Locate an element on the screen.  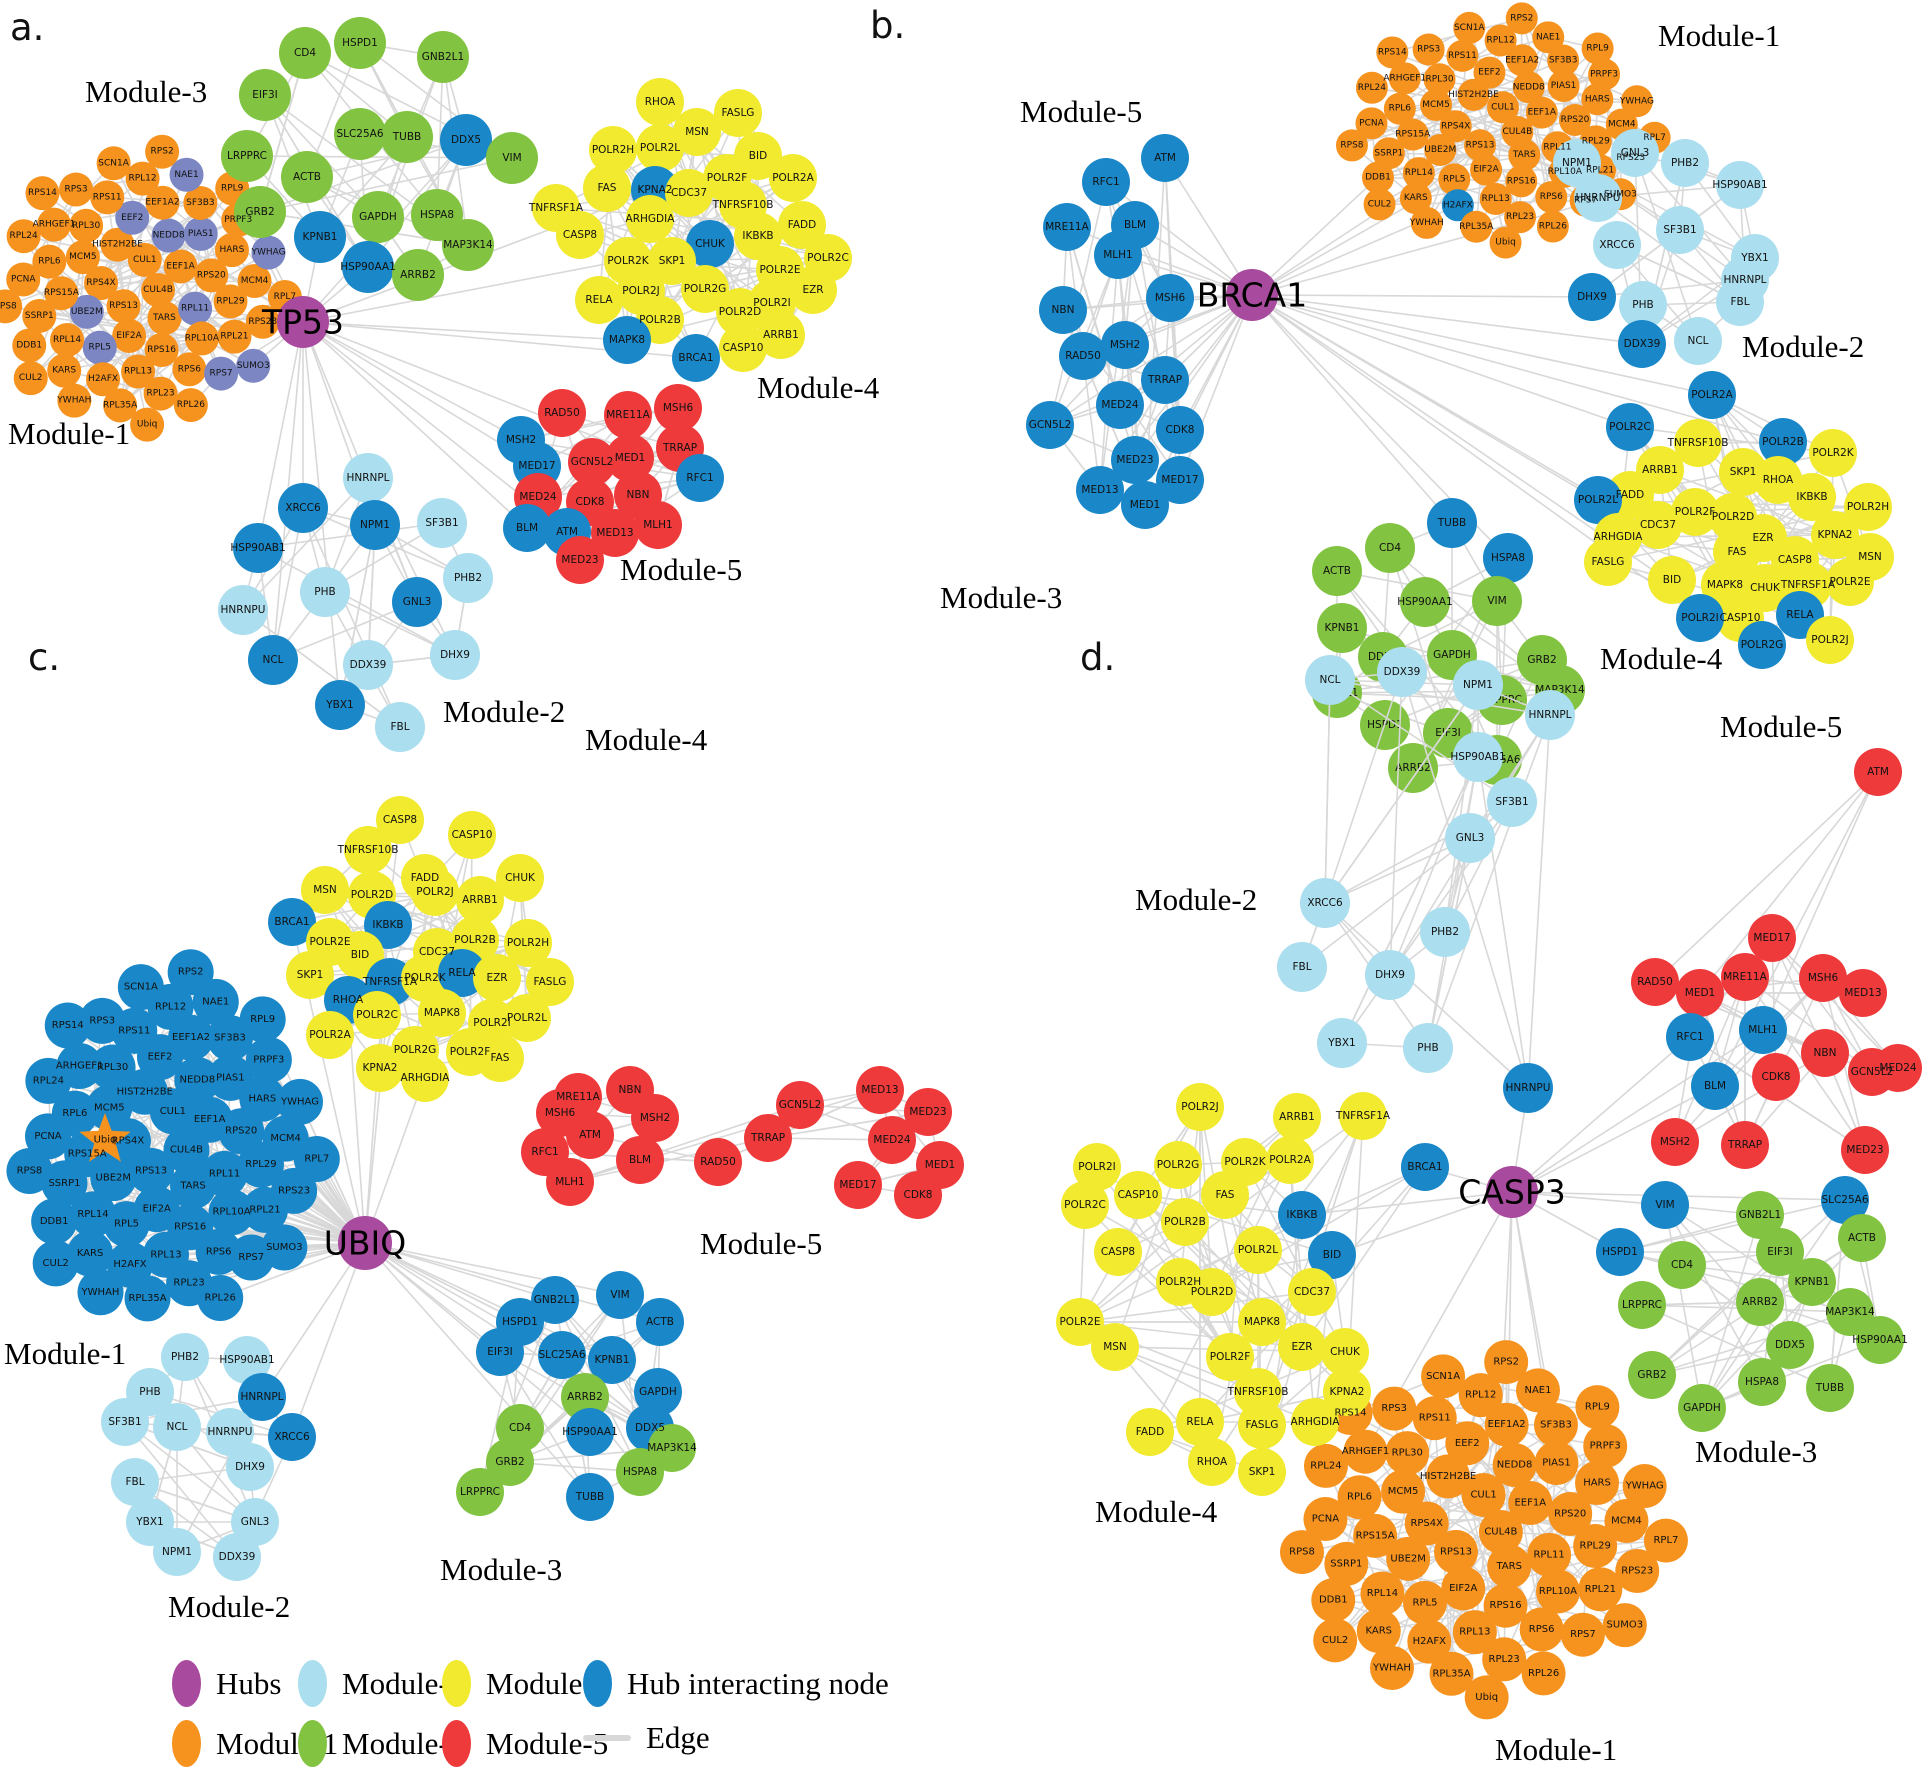
node-label-KPNB1: KPNB1 is located at coordinates (612, 1360).